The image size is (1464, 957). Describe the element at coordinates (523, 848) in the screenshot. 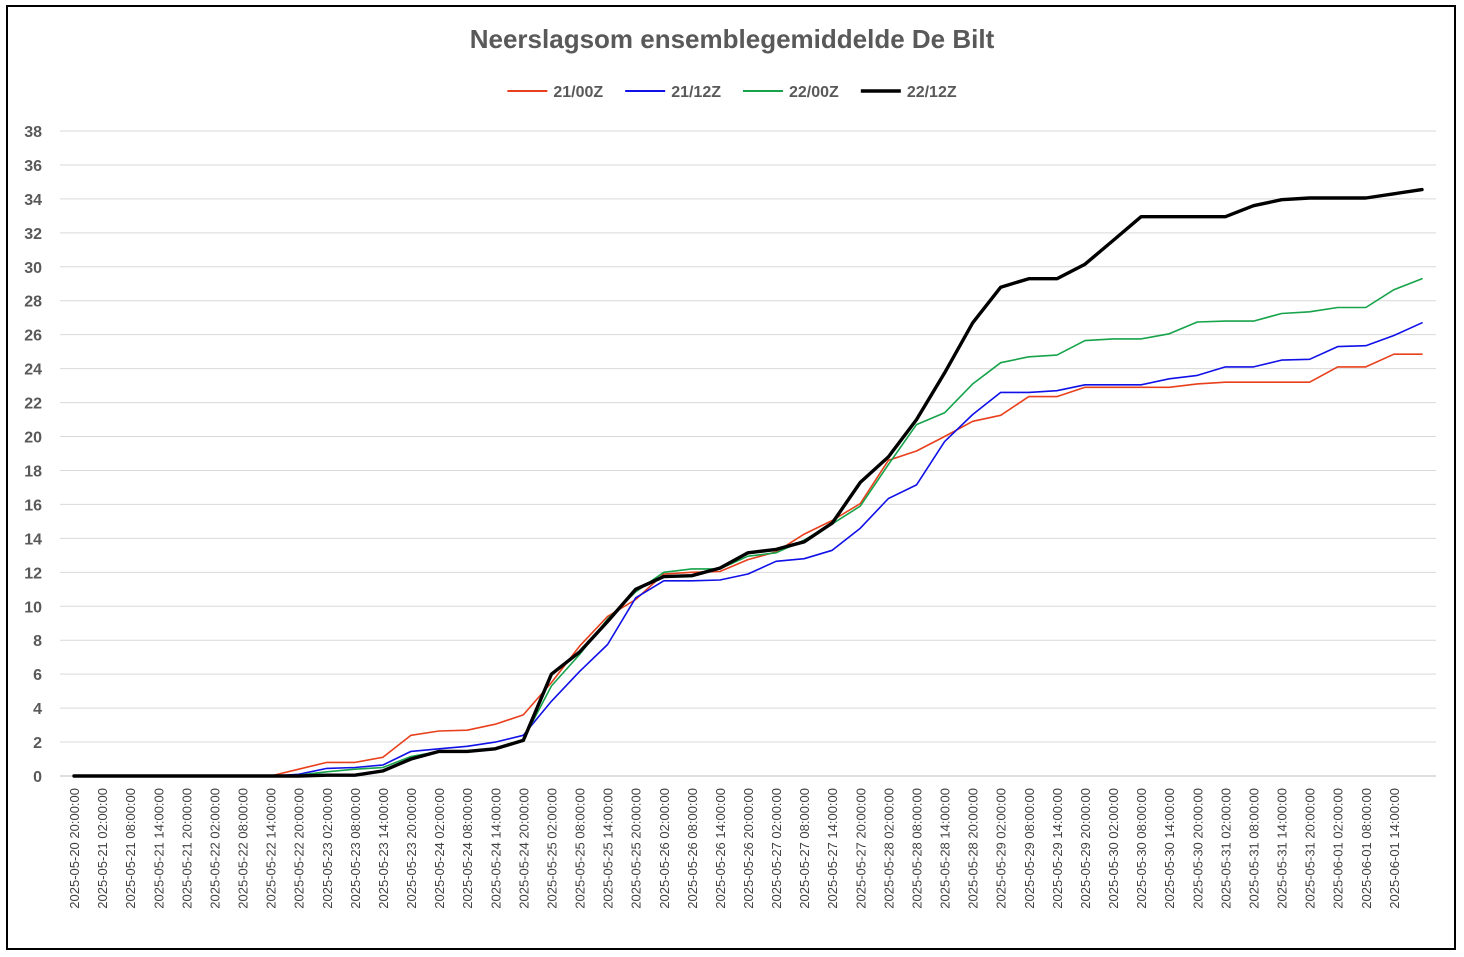

I see `x-tick-label: 2025-05-24 20:00:00` at that location.